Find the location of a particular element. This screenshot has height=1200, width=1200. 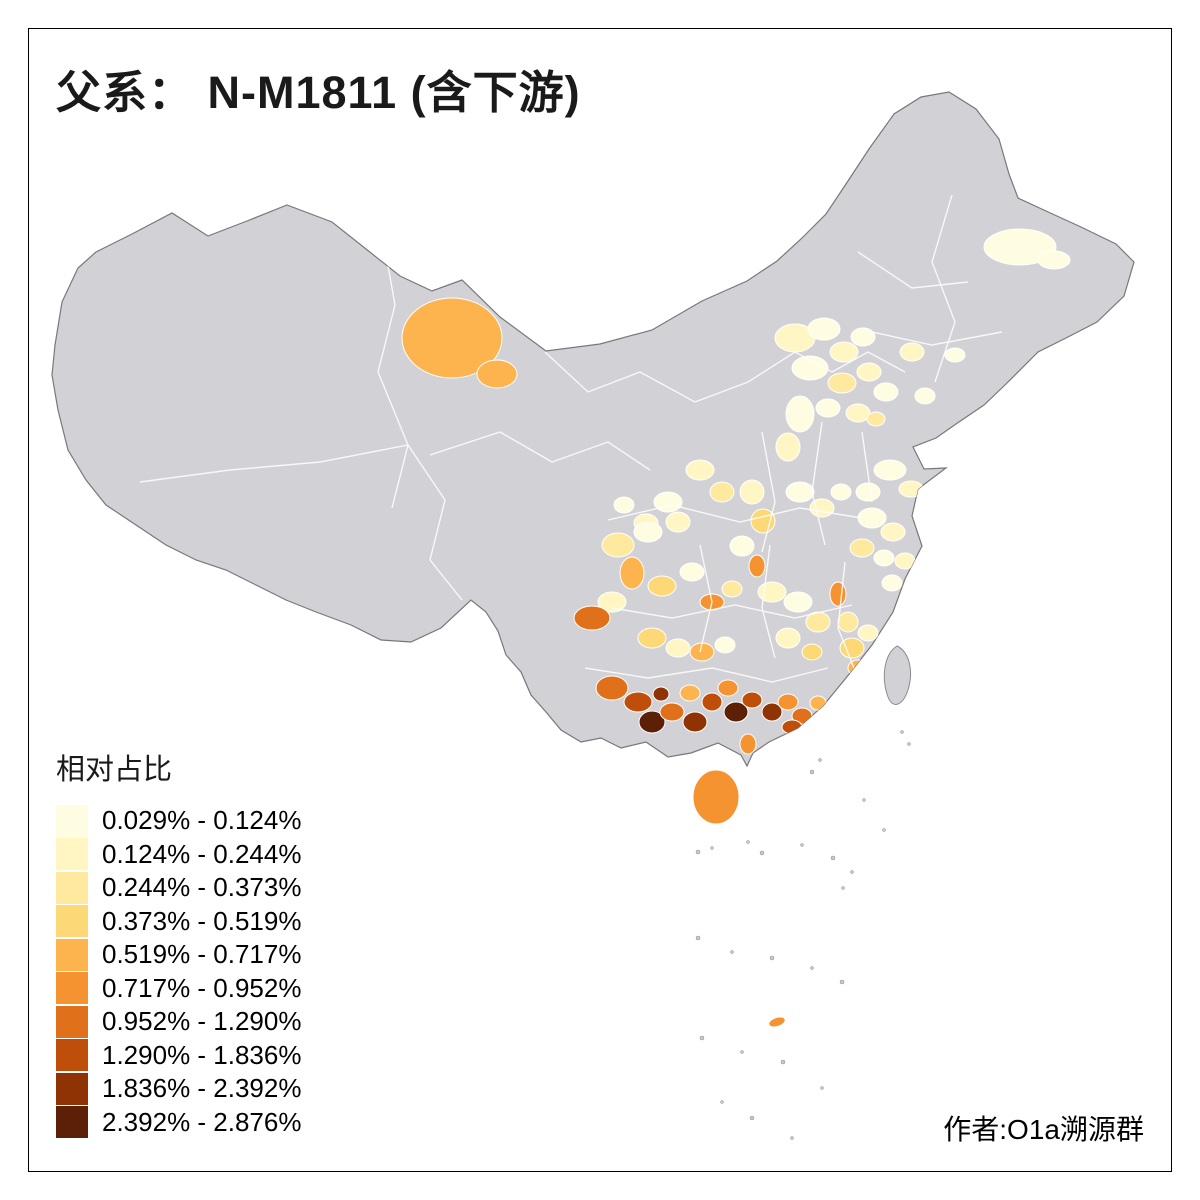

island-region is located at coordinates (777, 1022).